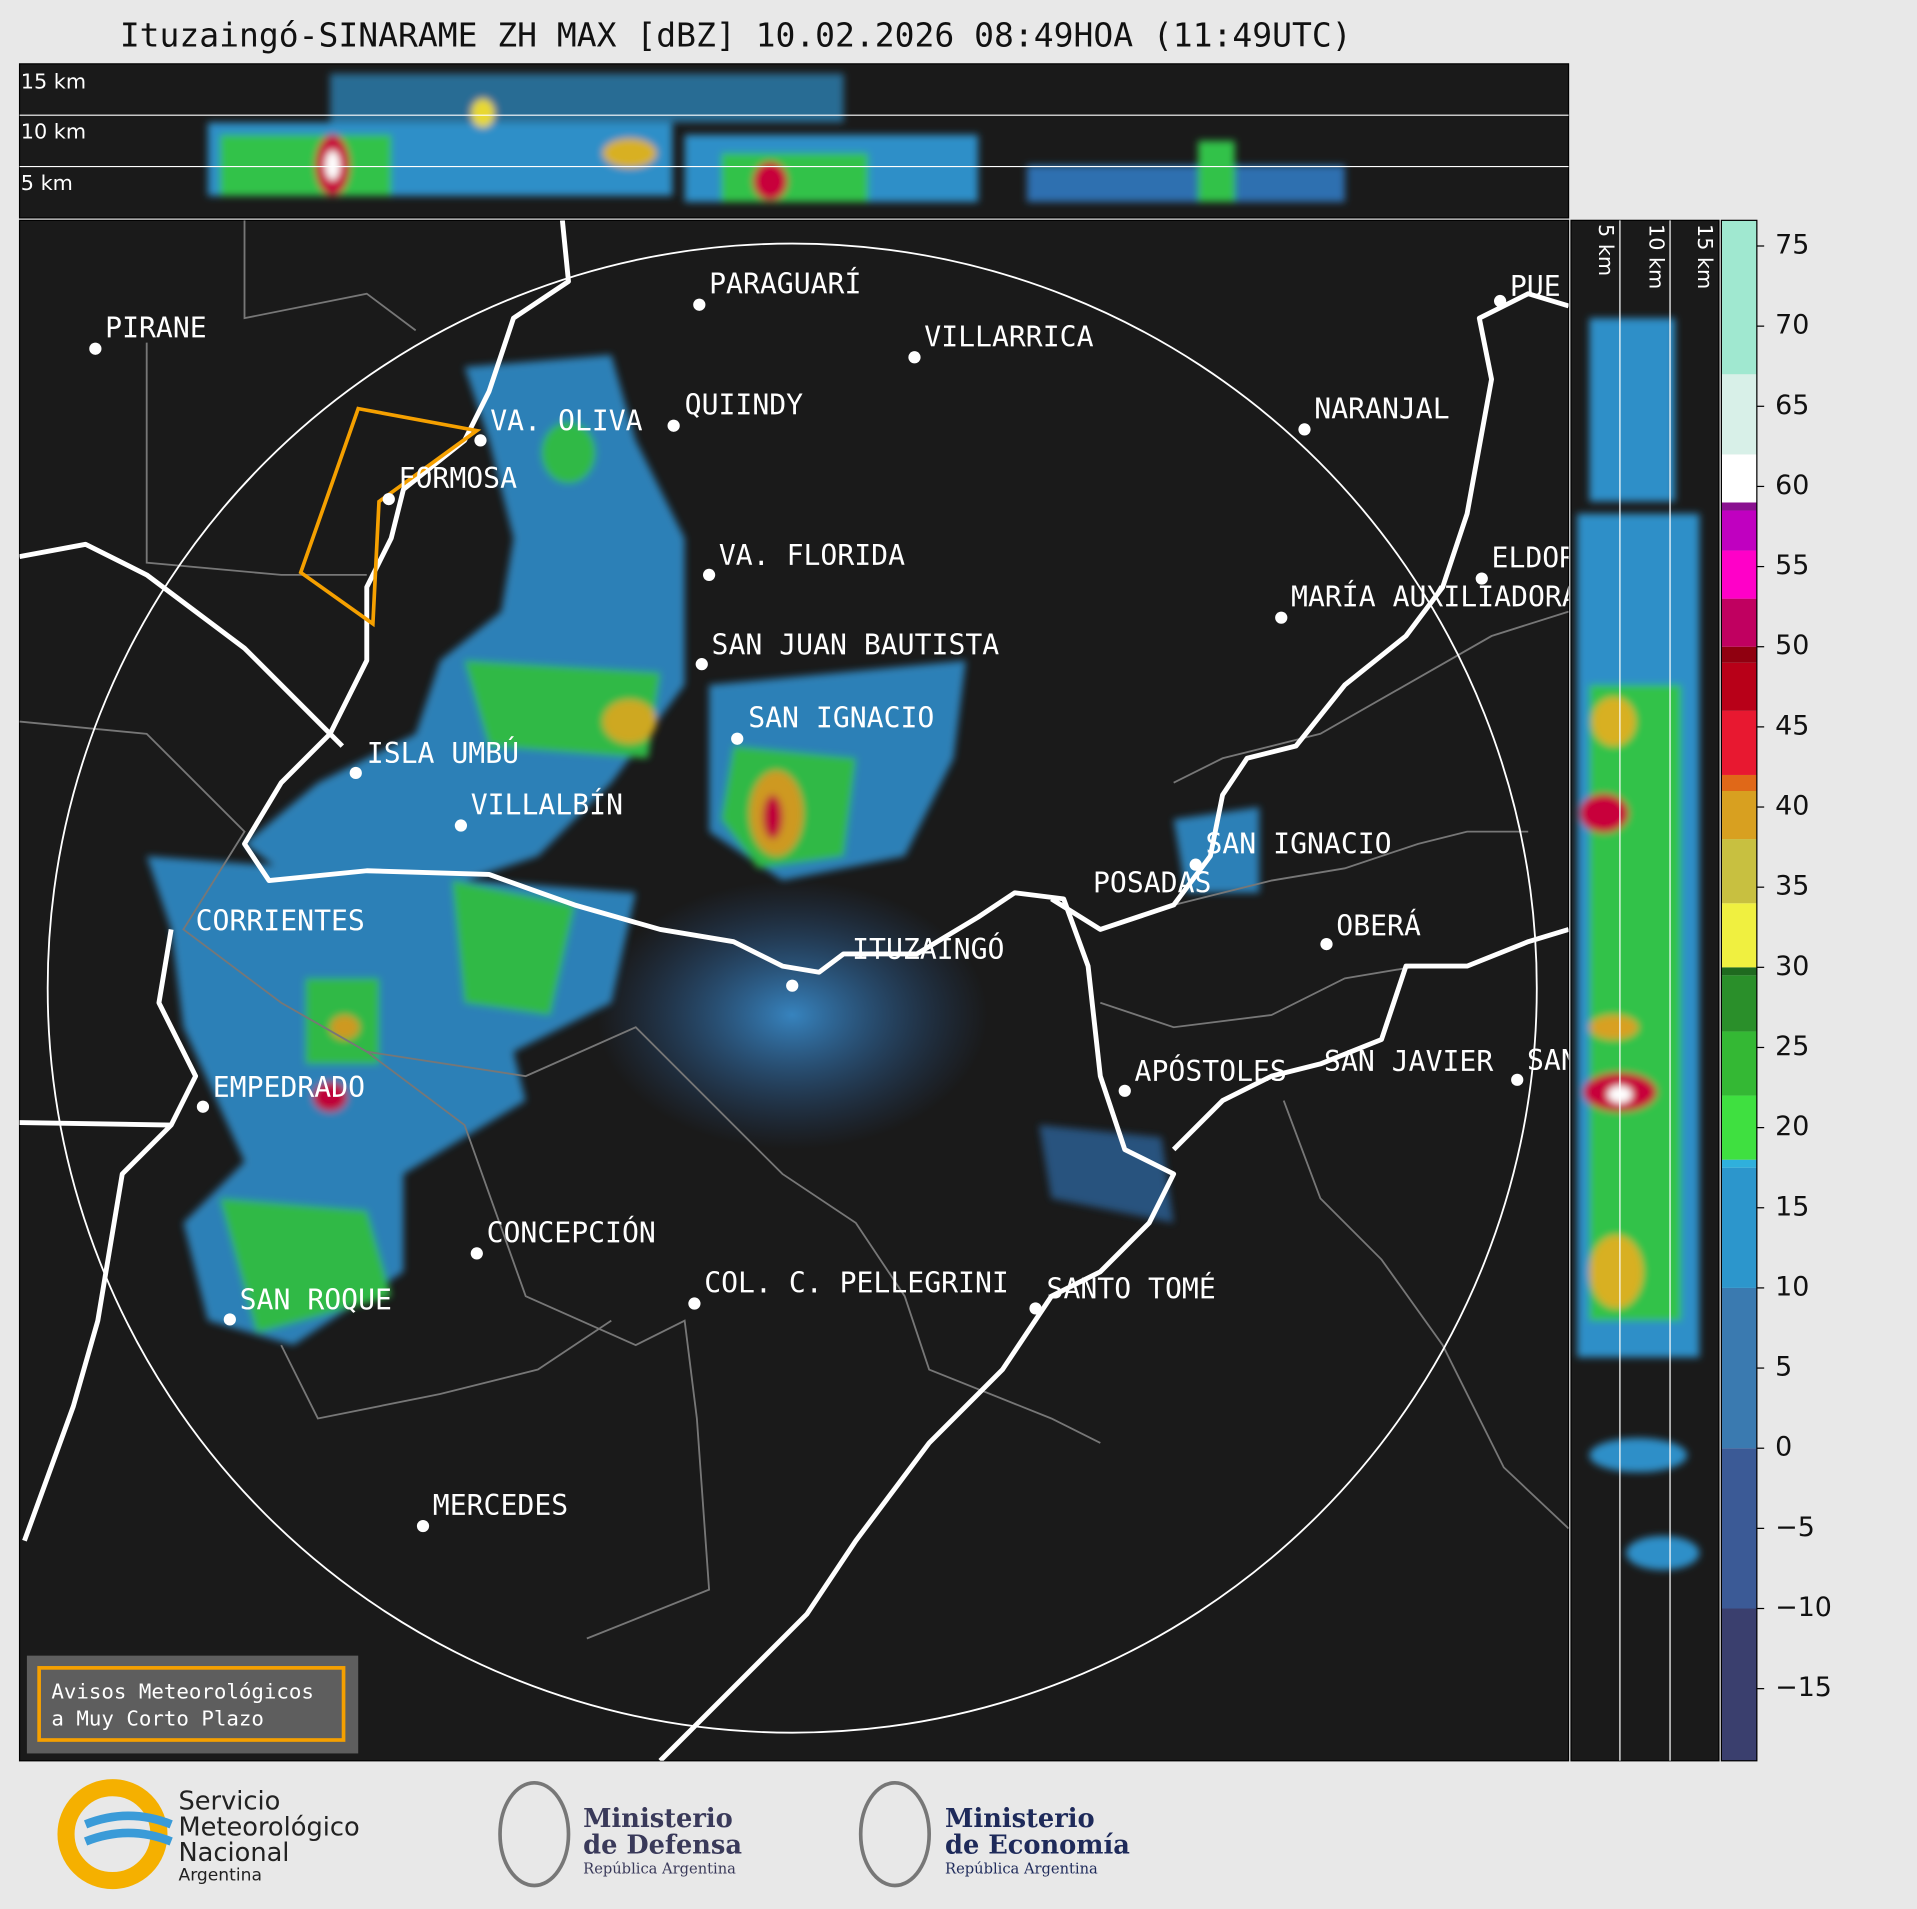 Image resolution: width=1917 pixels, height=1909 pixels. What do you see at coordinates (928, 949) in the screenshot?
I see `city-label: ITUZAINGÓ` at bounding box center [928, 949].